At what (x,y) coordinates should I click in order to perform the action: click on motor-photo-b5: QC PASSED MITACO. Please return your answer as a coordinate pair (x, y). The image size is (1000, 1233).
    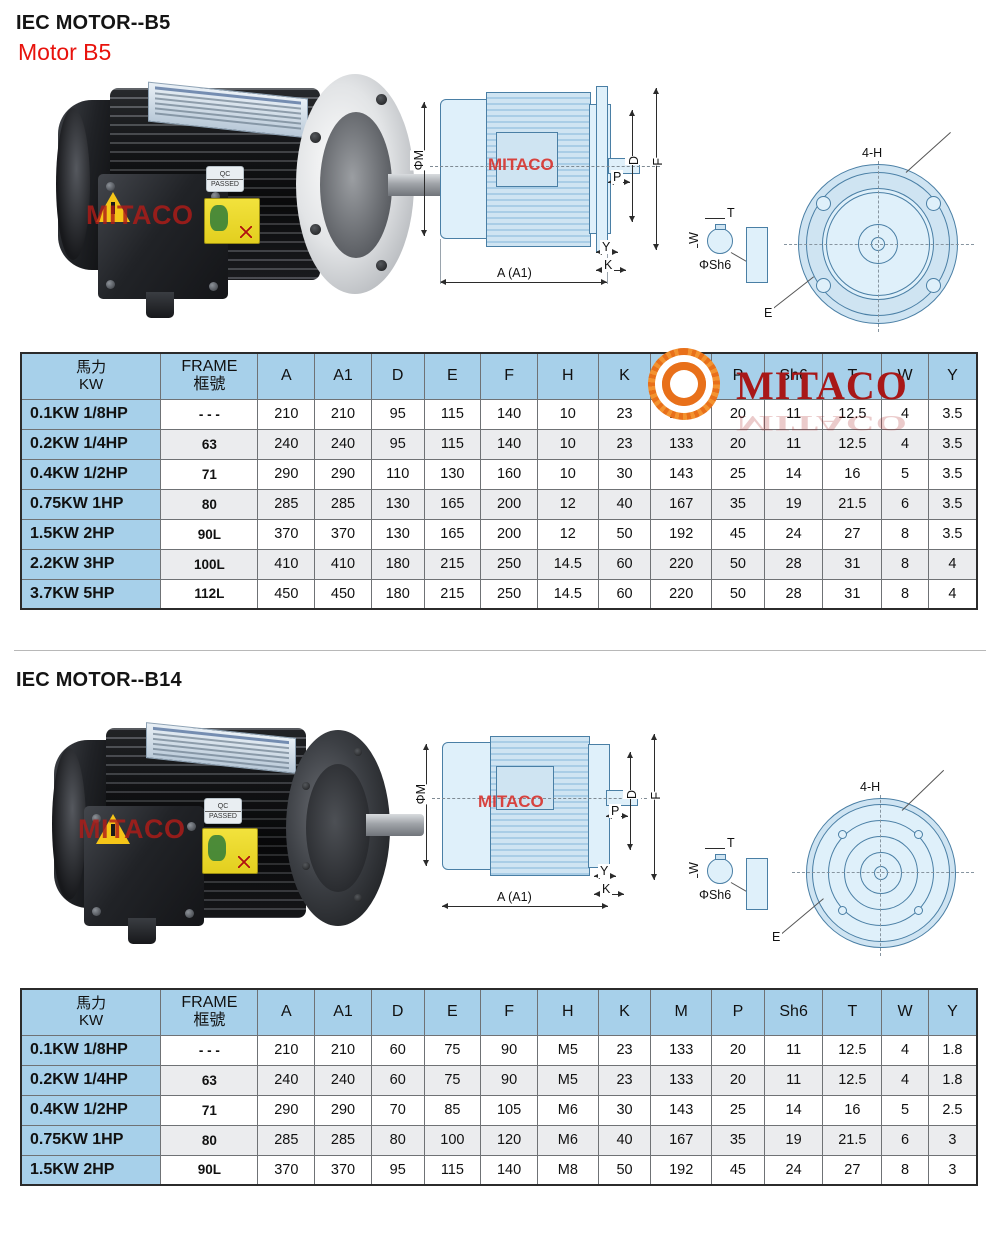
    Looking at the image, I should click on (251, 199).